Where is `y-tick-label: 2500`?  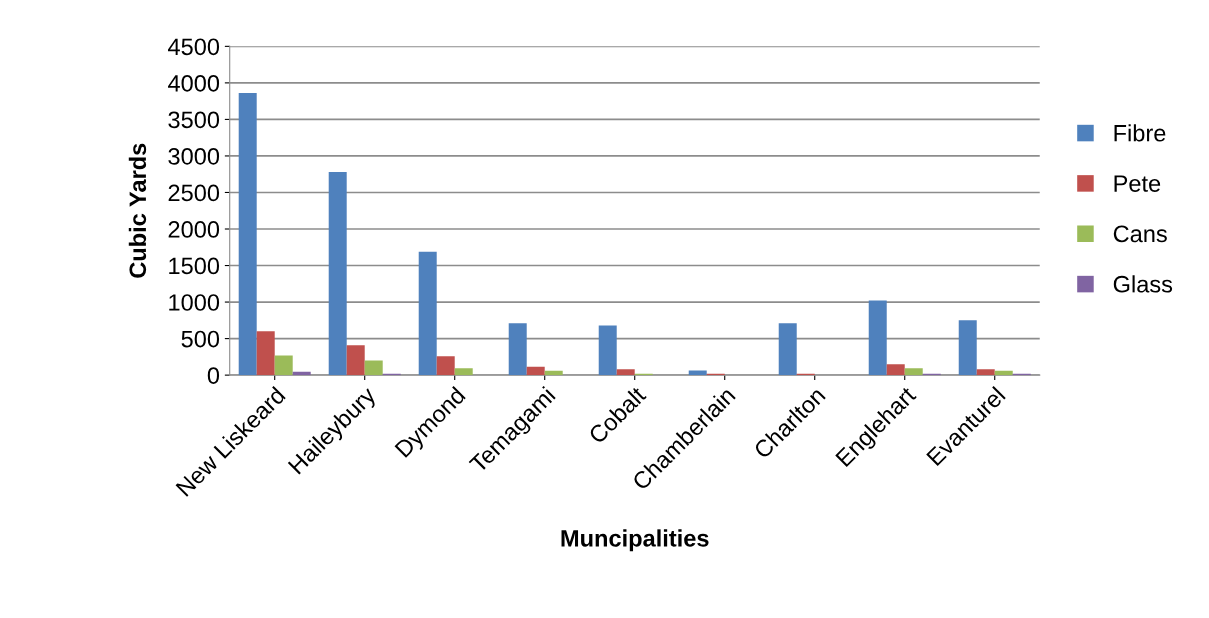 y-tick-label: 2500 is located at coordinates (194, 193).